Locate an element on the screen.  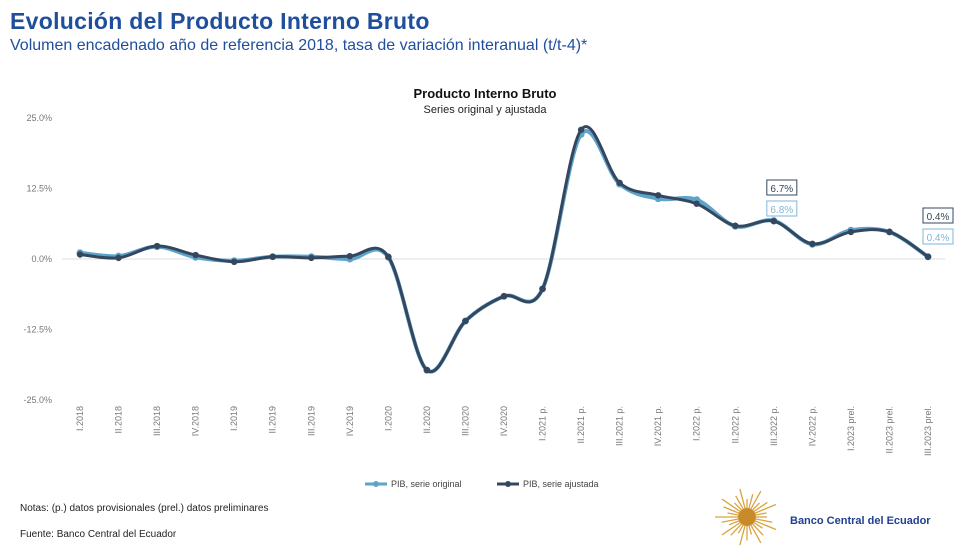
y-tick-label: 12.5% is located at coordinates (39, 189).